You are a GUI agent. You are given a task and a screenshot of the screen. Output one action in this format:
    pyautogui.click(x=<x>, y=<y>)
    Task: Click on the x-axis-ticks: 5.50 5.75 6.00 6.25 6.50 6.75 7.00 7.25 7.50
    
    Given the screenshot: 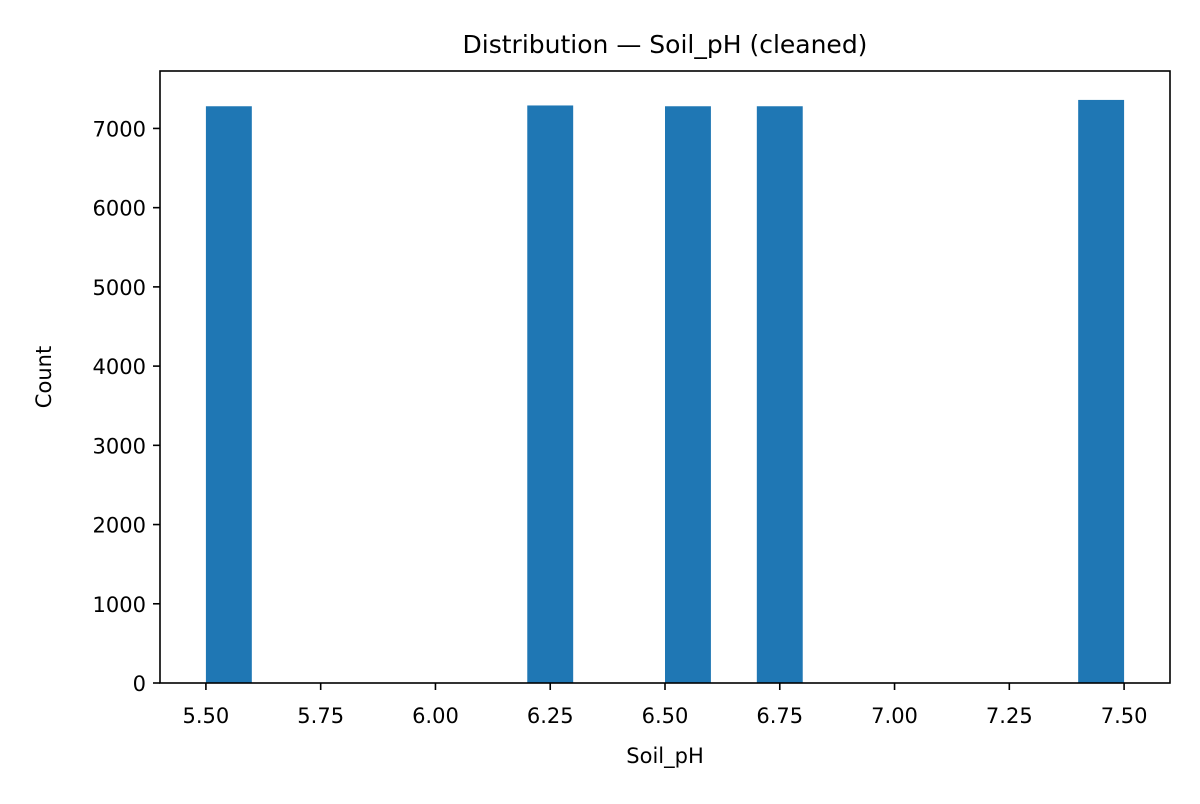 What is the action you would take?
    pyautogui.click(x=665, y=705)
    